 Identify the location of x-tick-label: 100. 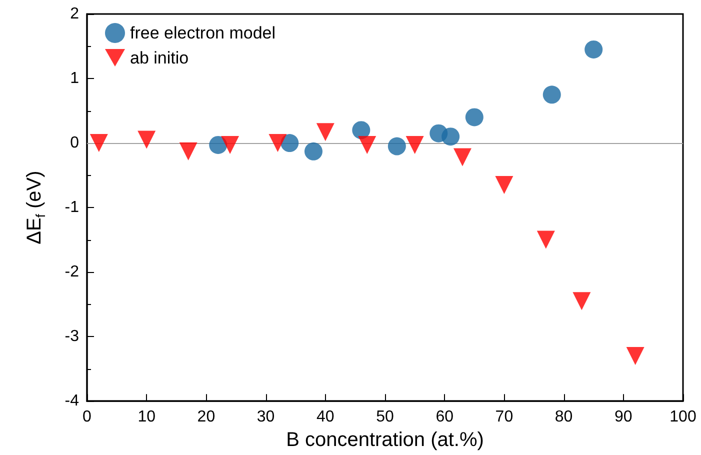
(683, 417).